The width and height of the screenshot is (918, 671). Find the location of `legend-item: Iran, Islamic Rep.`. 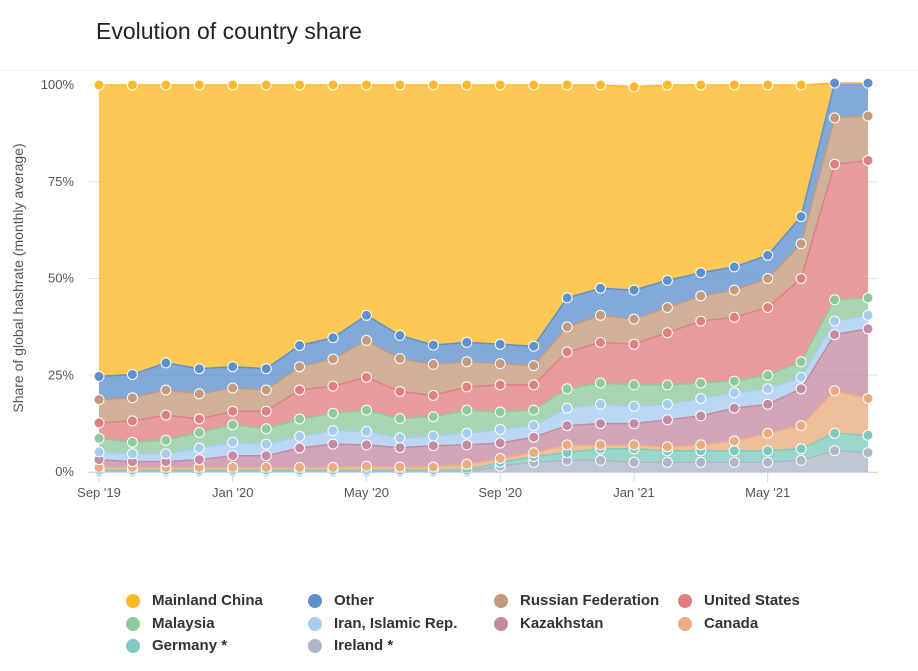

legend-item: Iran, Islamic Rep. is located at coordinates (382, 623).